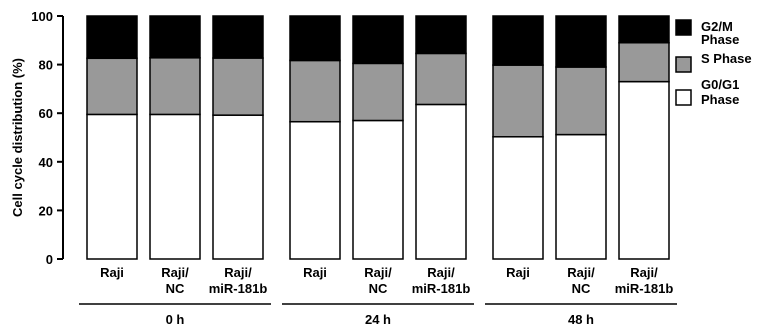 The width and height of the screenshot is (764, 327). Describe the element at coordinates (42, 16) in the screenshot. I see `y-tick-label: 100` at that location.